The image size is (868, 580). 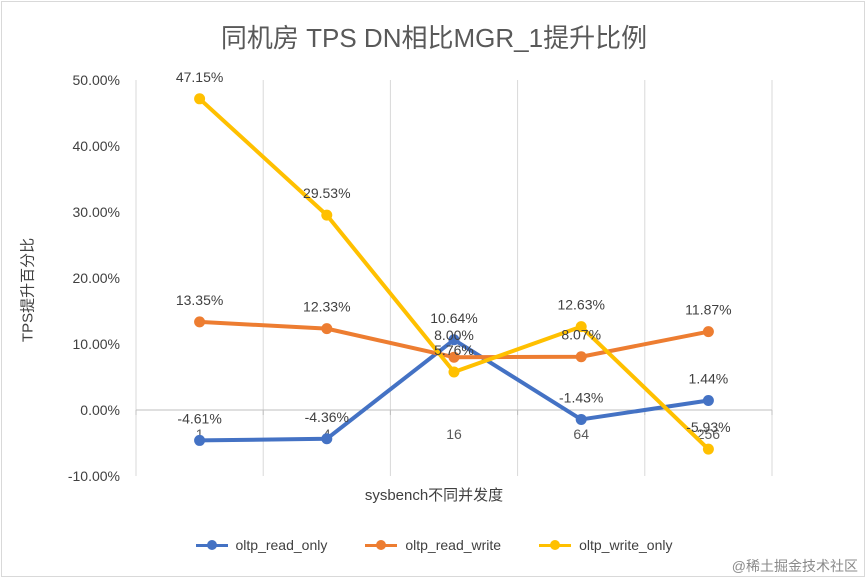 I want to click on y-tick-label: 30.00%, so click(x=96, y=212).